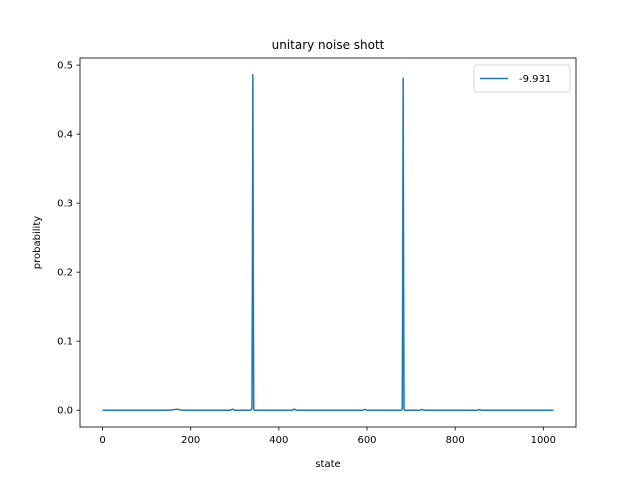  I want to click on y-tick-label: 0.4, so click(65, 135).